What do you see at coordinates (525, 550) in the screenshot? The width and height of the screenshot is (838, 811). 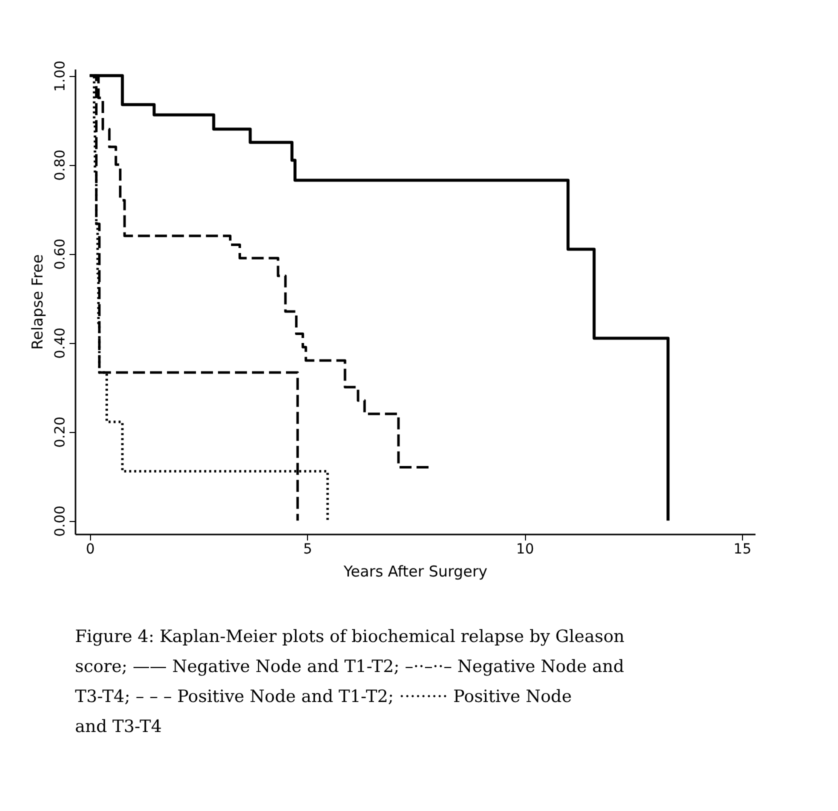 I see `x-tick-label: 10` at bounding box center [525, 550].